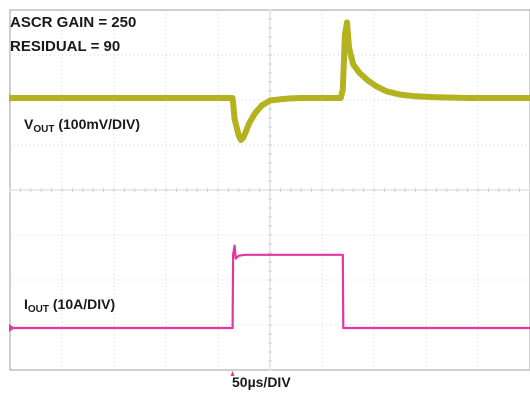 The height and width of the screenshot is (403, 530). What do you see at coordinates (73, 22) in the screenshot?
I see `gain-annotation: ASCR GAIN = 250` at bounding box center [73, 22].